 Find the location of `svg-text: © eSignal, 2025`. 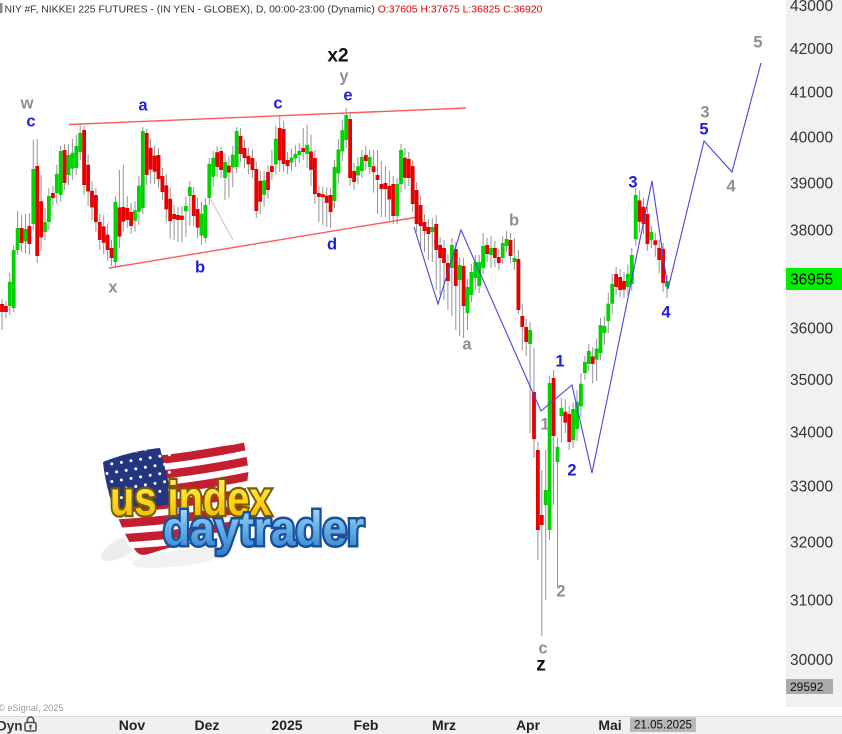

svg-text: © eSignal, 2025 is located at coordinates (32, 708).